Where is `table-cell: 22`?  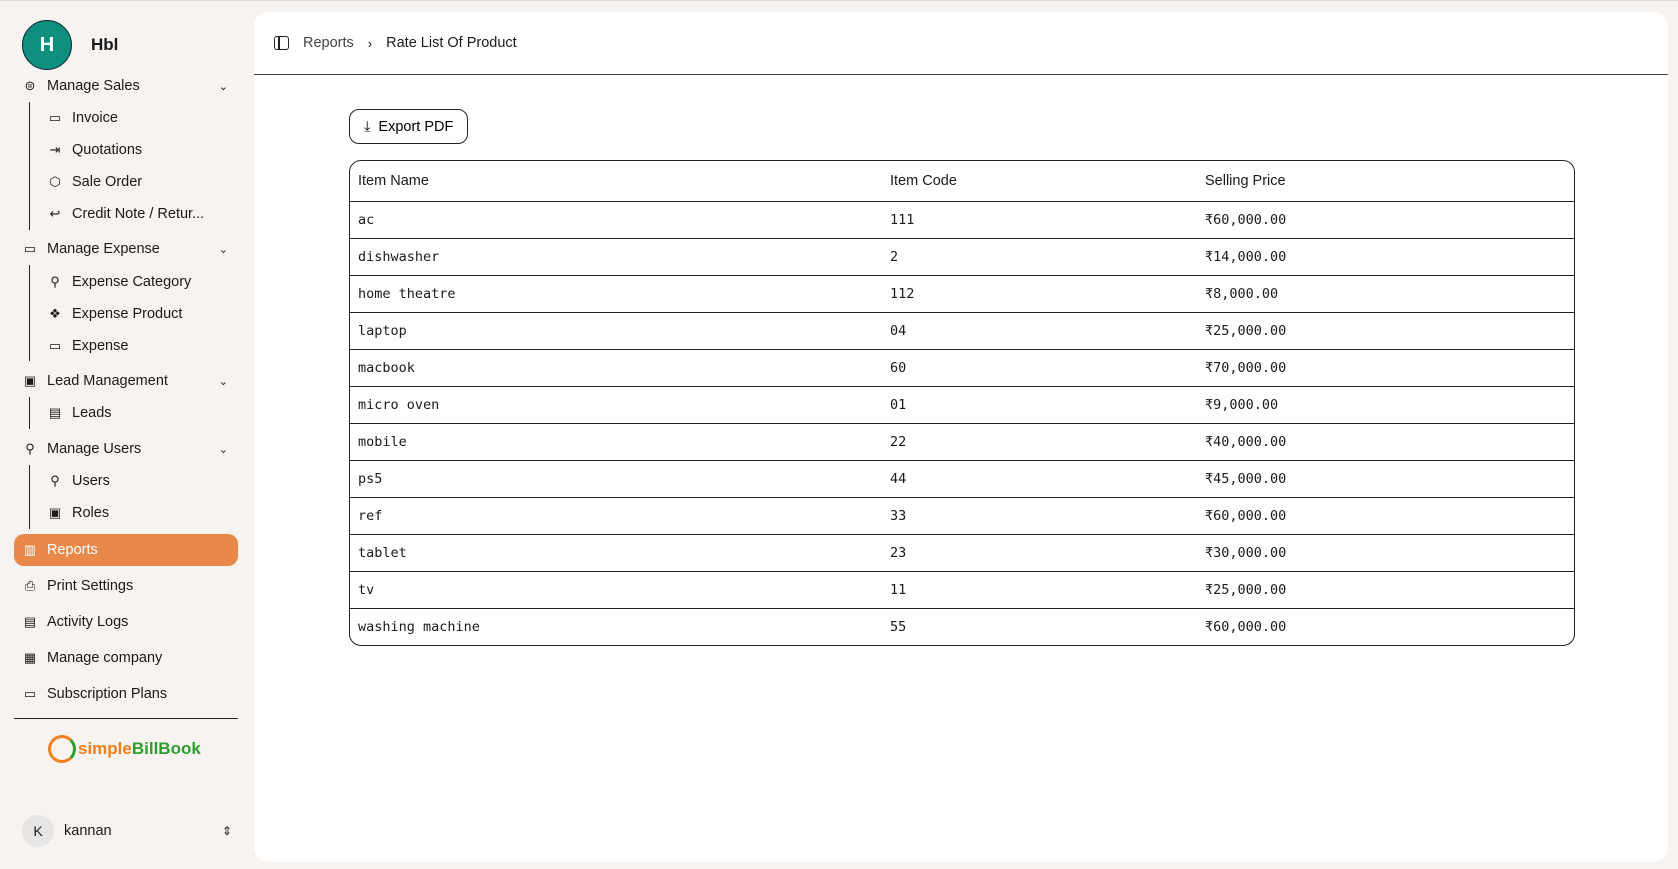 table-cell: 22 is located at coordinates (898, 442).